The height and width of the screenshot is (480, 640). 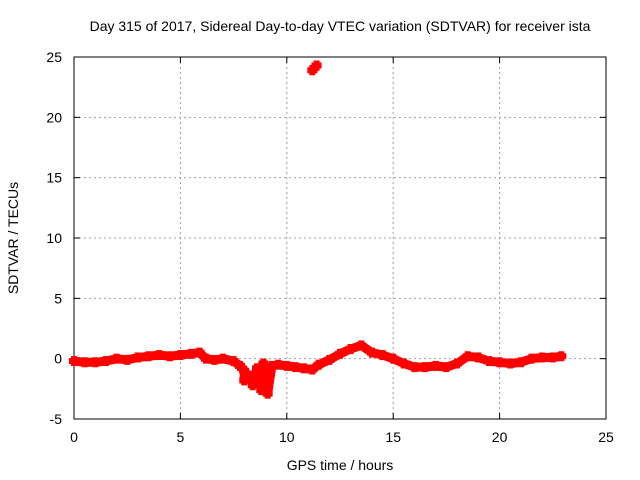 What do you see at coordinates (340, 465) in the screenshot?
I see `x-axis-label: GPS time / hours` at bounding box center [340, 465].